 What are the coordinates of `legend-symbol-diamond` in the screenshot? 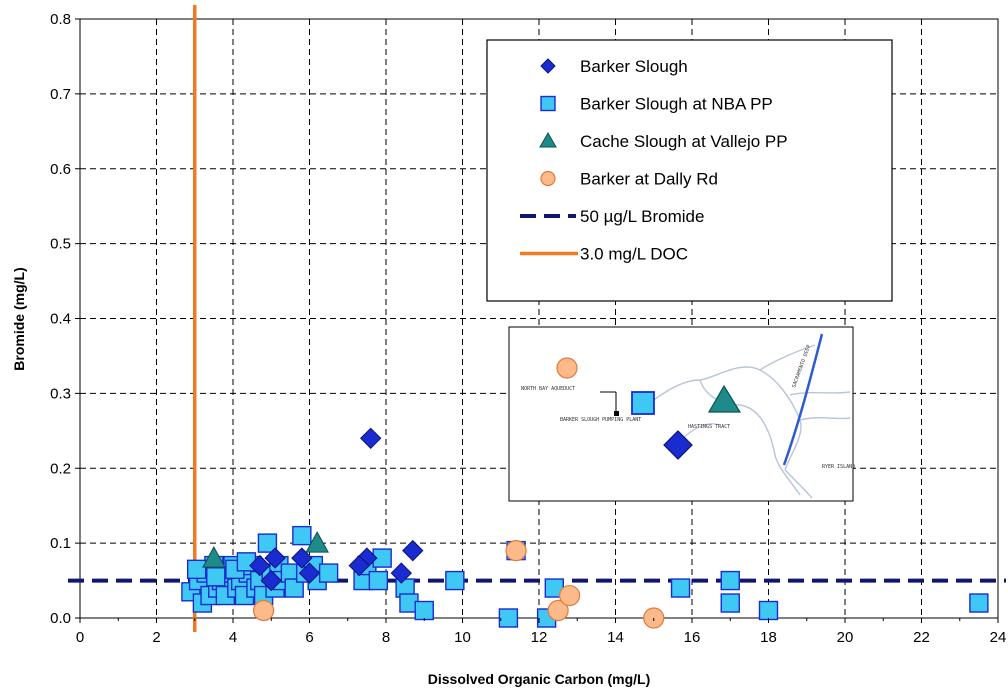 It's located at (548, 66).